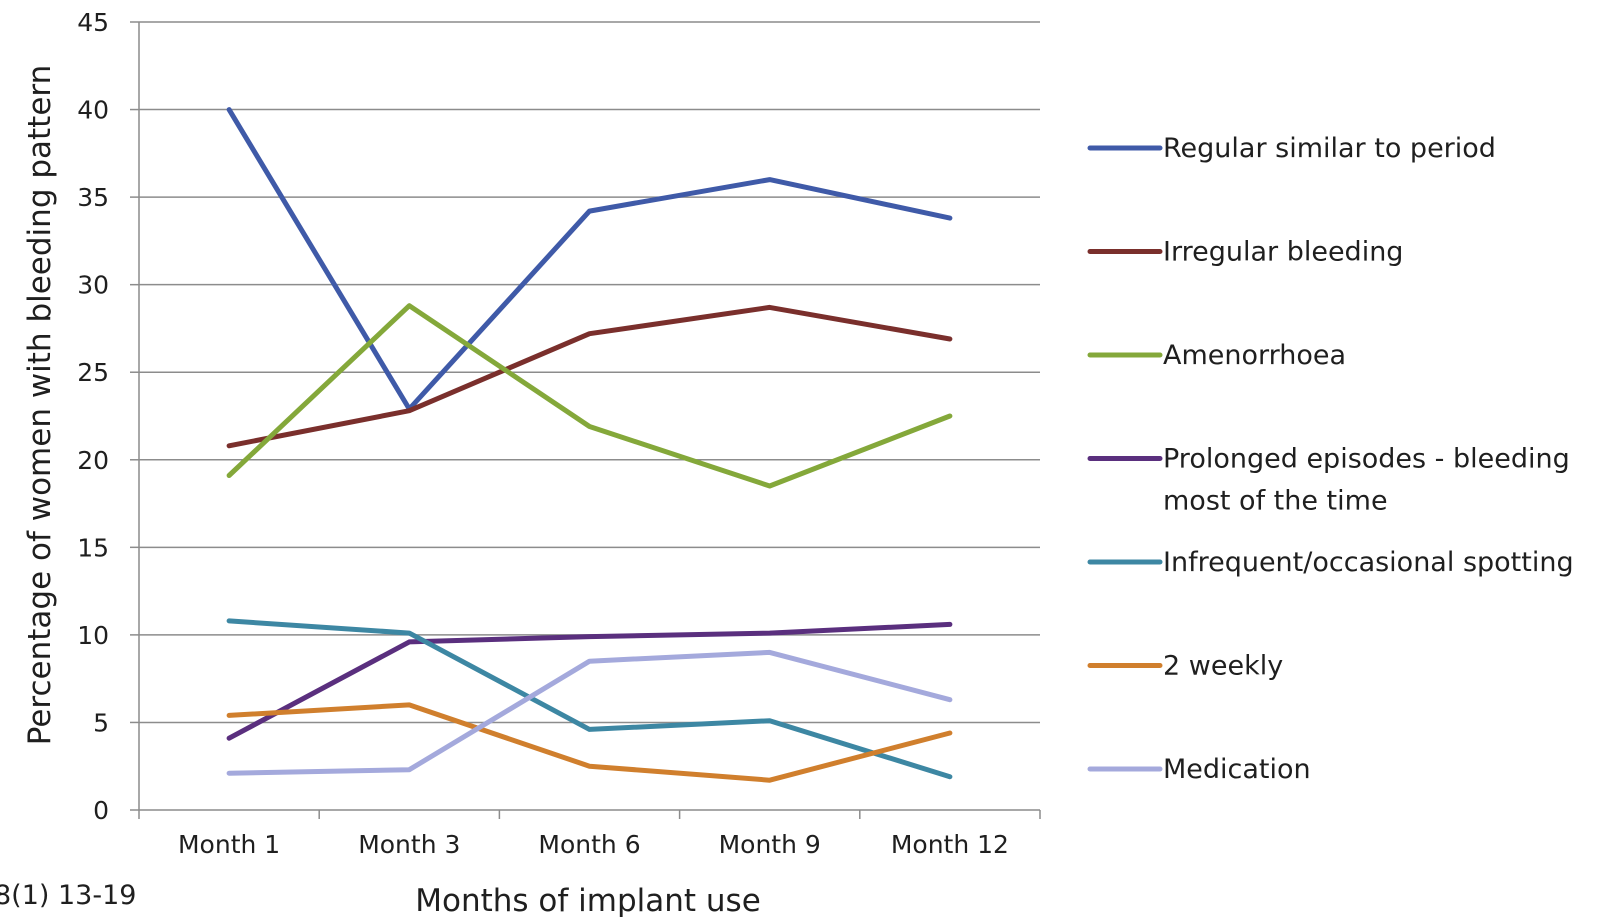  Describe the element at coordinates (93, 110) in the screenshot. I see `y-tick-label: 40` at that location.